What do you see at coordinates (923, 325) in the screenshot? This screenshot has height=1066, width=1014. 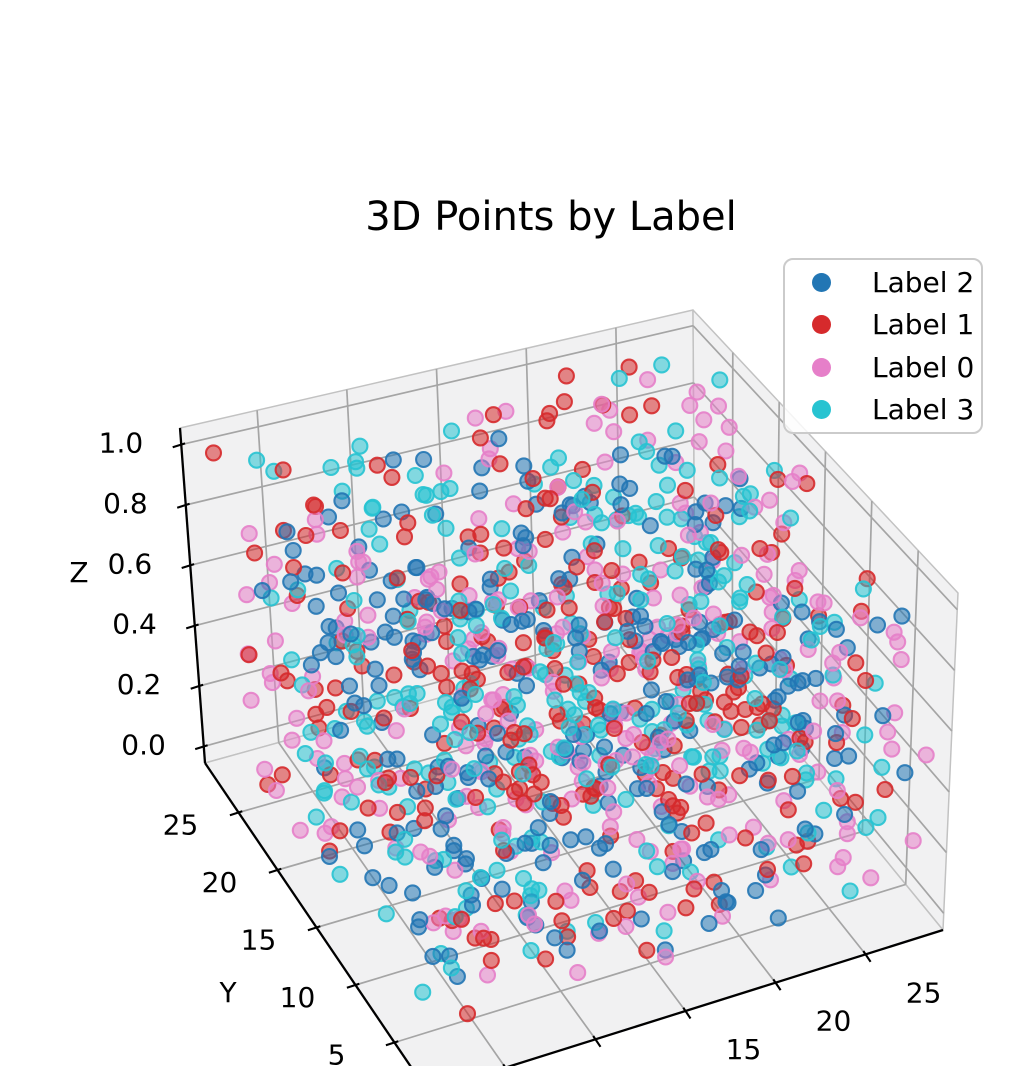 I see `legend-label: Label 1` at bounding box center [923, 325].